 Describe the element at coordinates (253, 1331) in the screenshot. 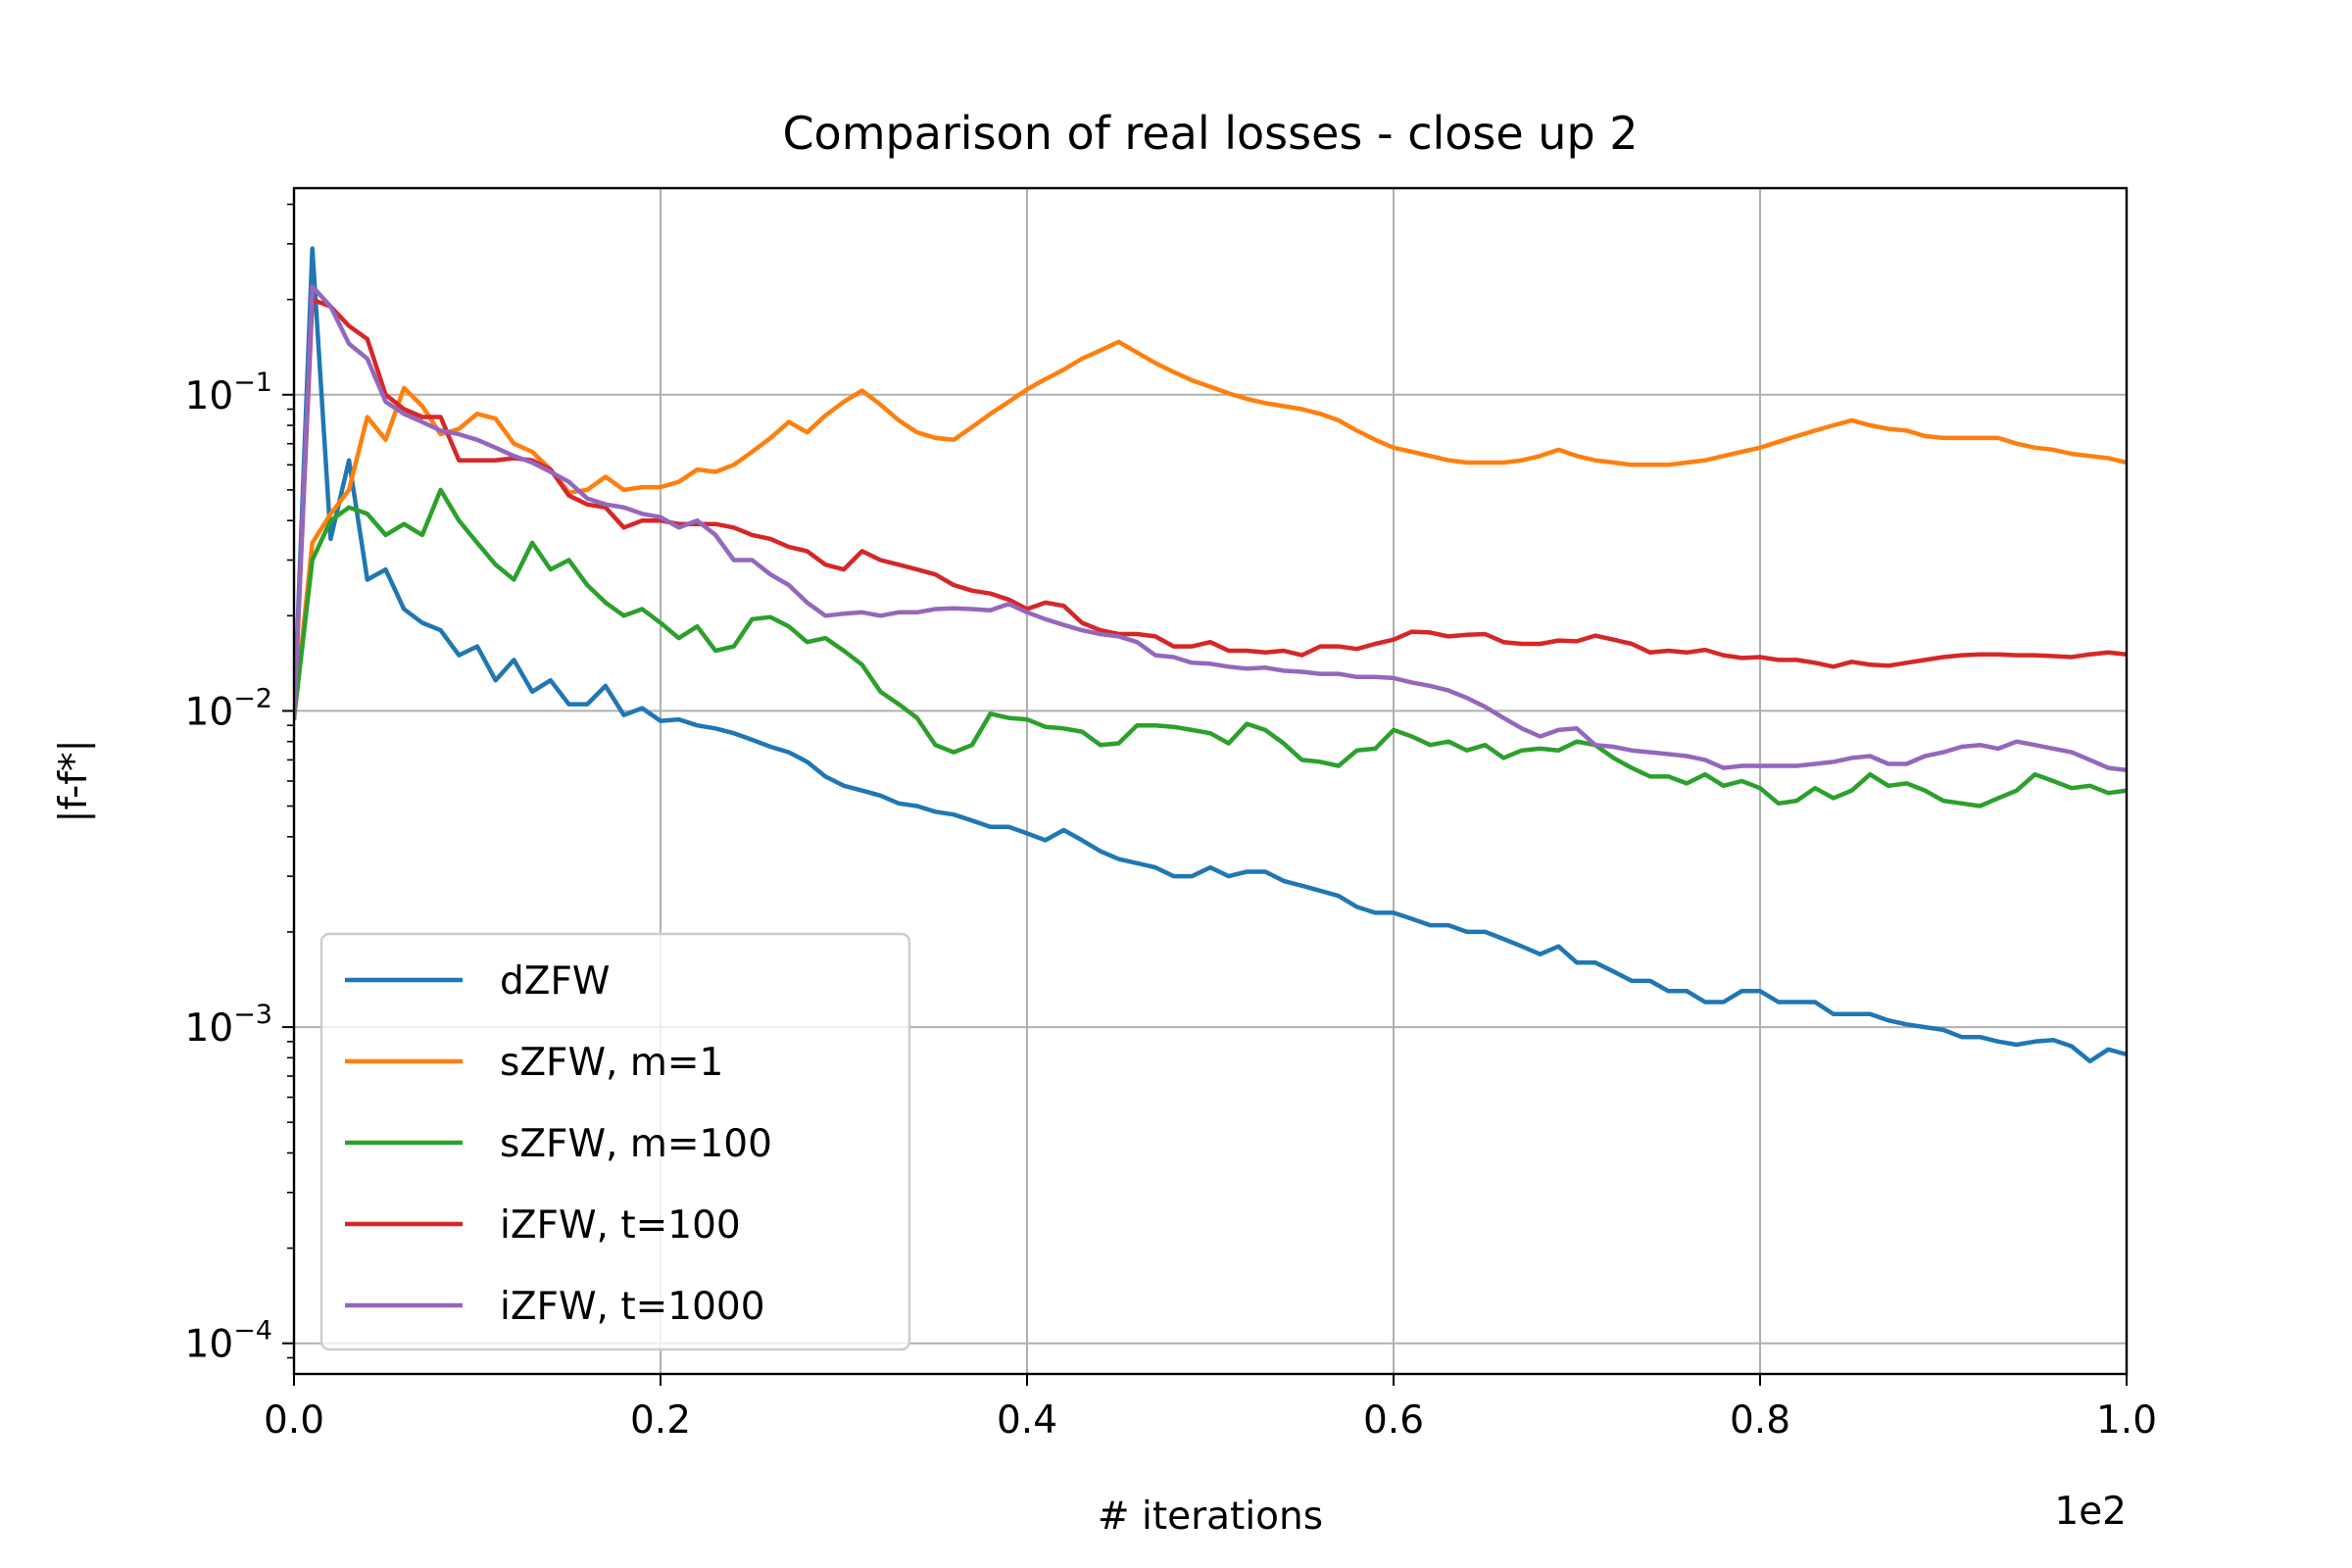

I see `y-tick-exponent: −4` at that location.